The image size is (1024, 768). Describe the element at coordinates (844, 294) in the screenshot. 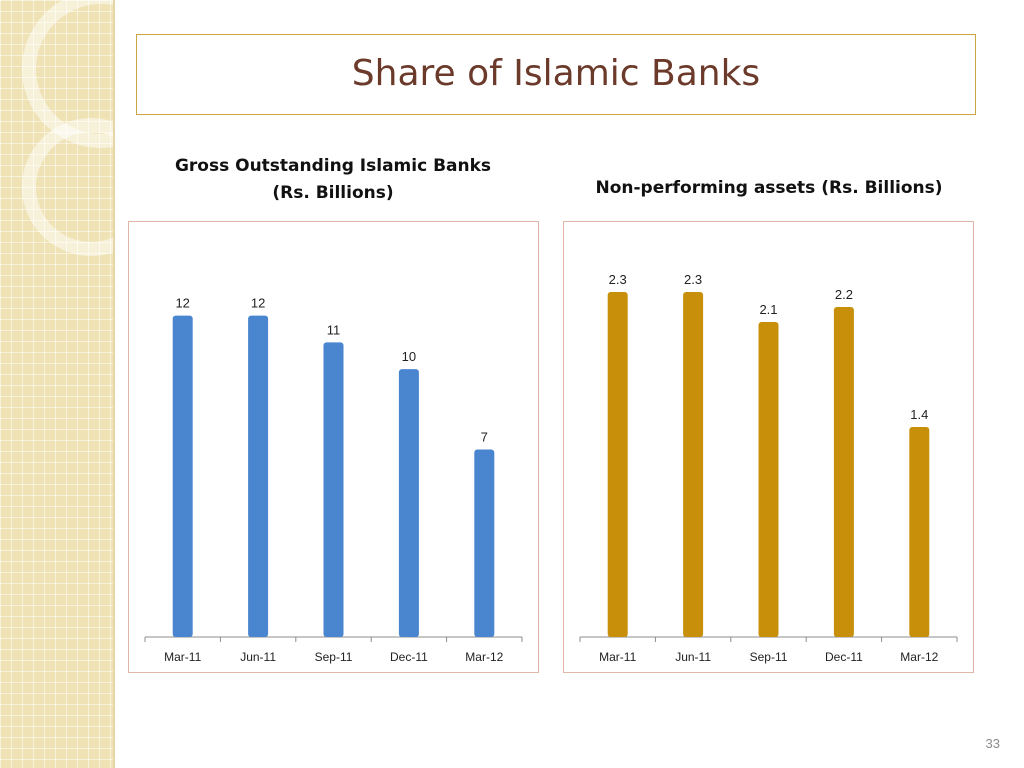

I see `data-label: 2.2` at that location.